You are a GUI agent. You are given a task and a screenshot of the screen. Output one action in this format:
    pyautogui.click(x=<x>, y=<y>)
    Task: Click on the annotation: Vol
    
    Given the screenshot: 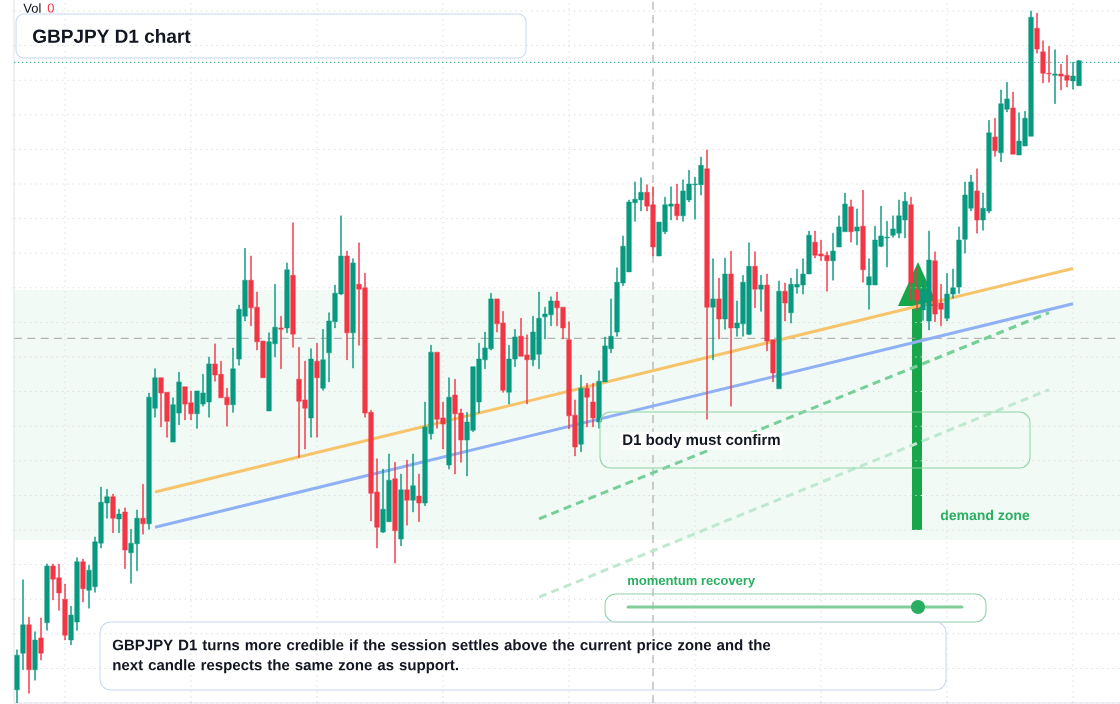 What is the action you would take?
    pyautogui.click(x=32, y=8)
    